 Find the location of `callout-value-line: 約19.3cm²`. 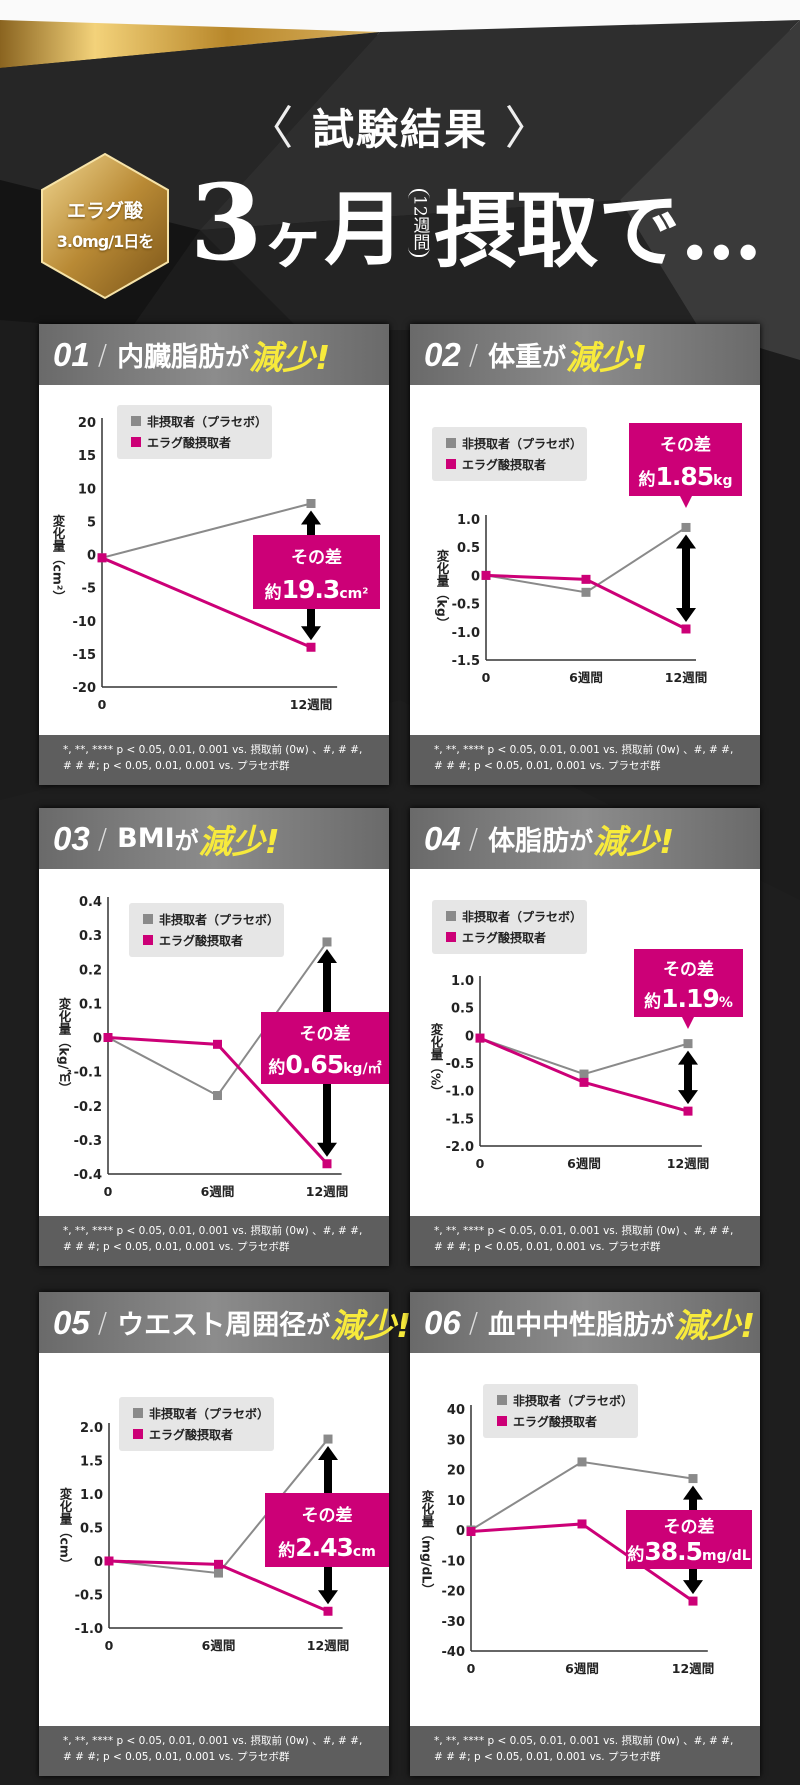

callout-value-line: 約19.3cm² is located at coordinates (317, 589).